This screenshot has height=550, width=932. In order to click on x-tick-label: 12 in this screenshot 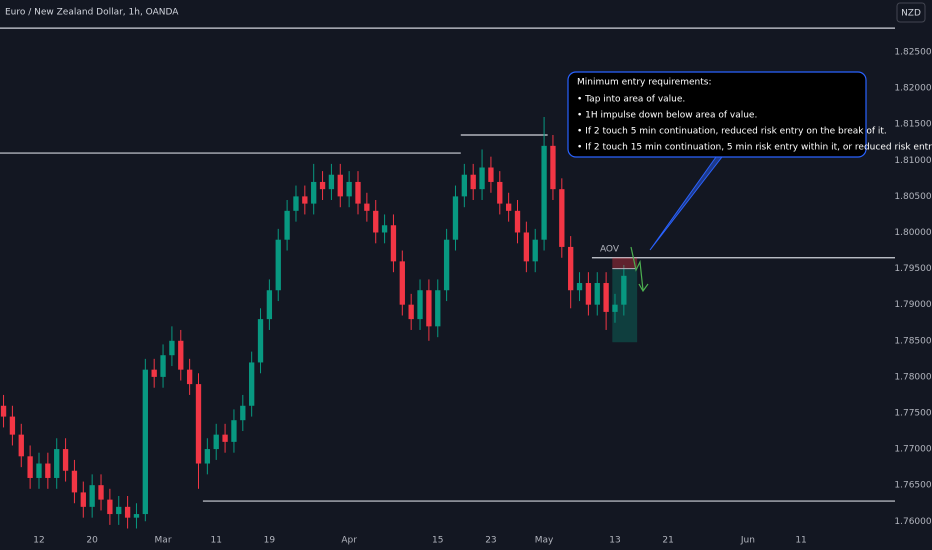, I will do `click(38, 541)`.